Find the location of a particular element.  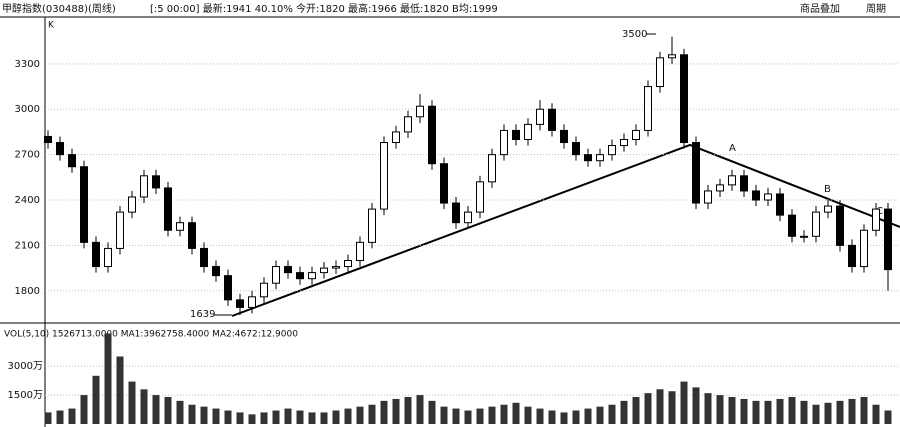

y-tick-label: 2700 is located at coordinates (27, 155).